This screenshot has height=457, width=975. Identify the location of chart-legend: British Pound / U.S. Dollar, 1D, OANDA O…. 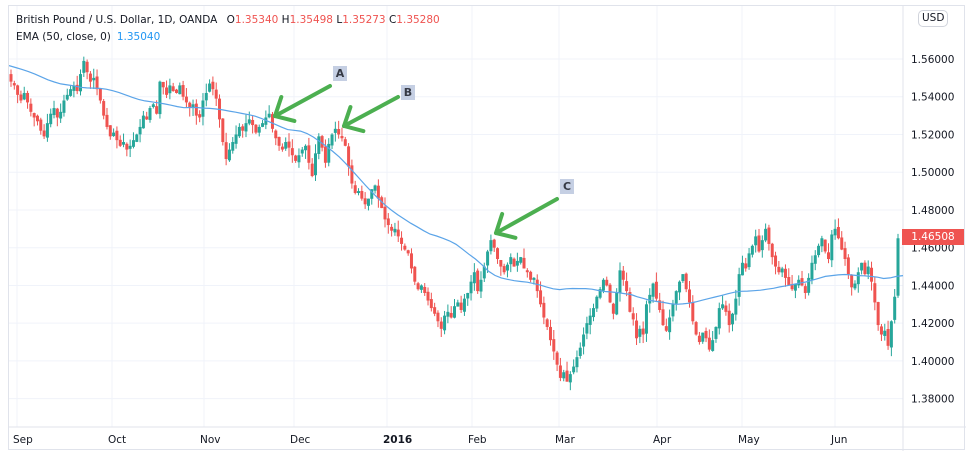
(228, 29).